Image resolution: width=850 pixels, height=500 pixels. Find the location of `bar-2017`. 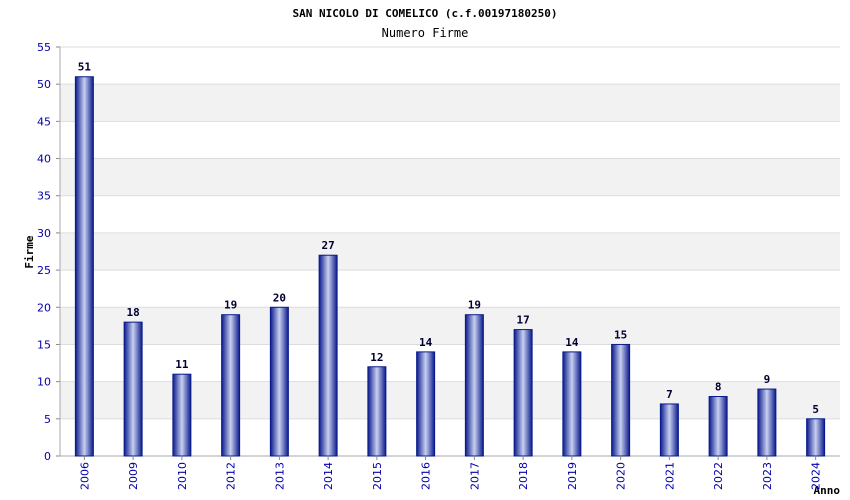

bar-2017 is located at coordinates (474, 385).